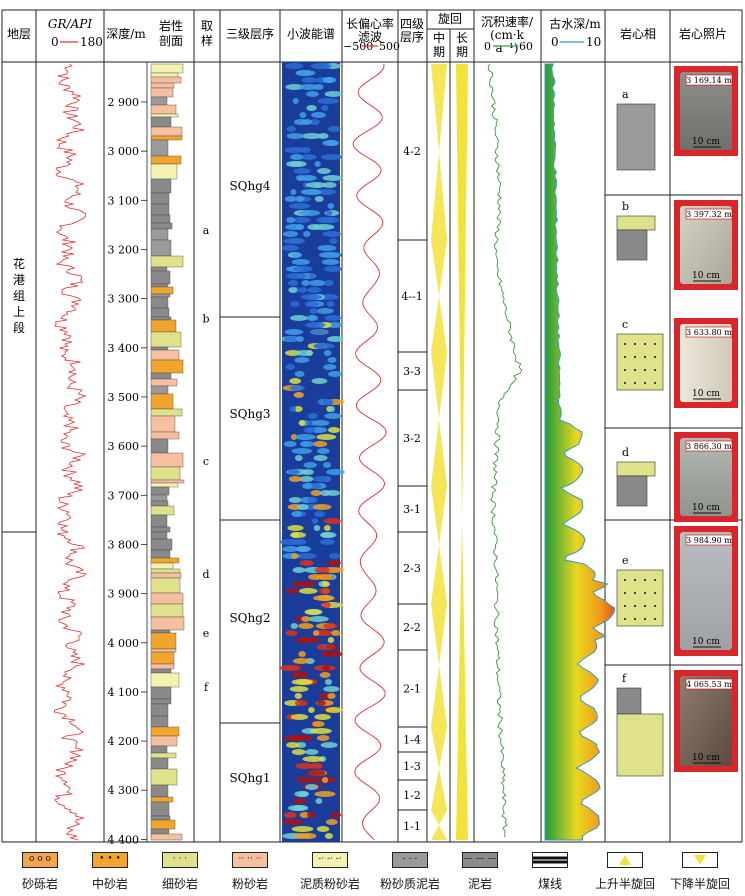 The image size is (745, 896). Describe the element at coordinates (70, 24) in the screenshot. I see `header-gr-title: GR/API` at that location.